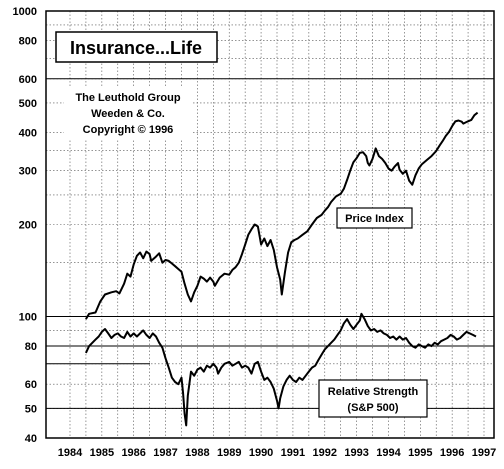 The width and height of the screenshot is (504, 469). Describe the element at coordinates (28, 226) in the screenshot. I see `y-tick-label: 200` at that location.